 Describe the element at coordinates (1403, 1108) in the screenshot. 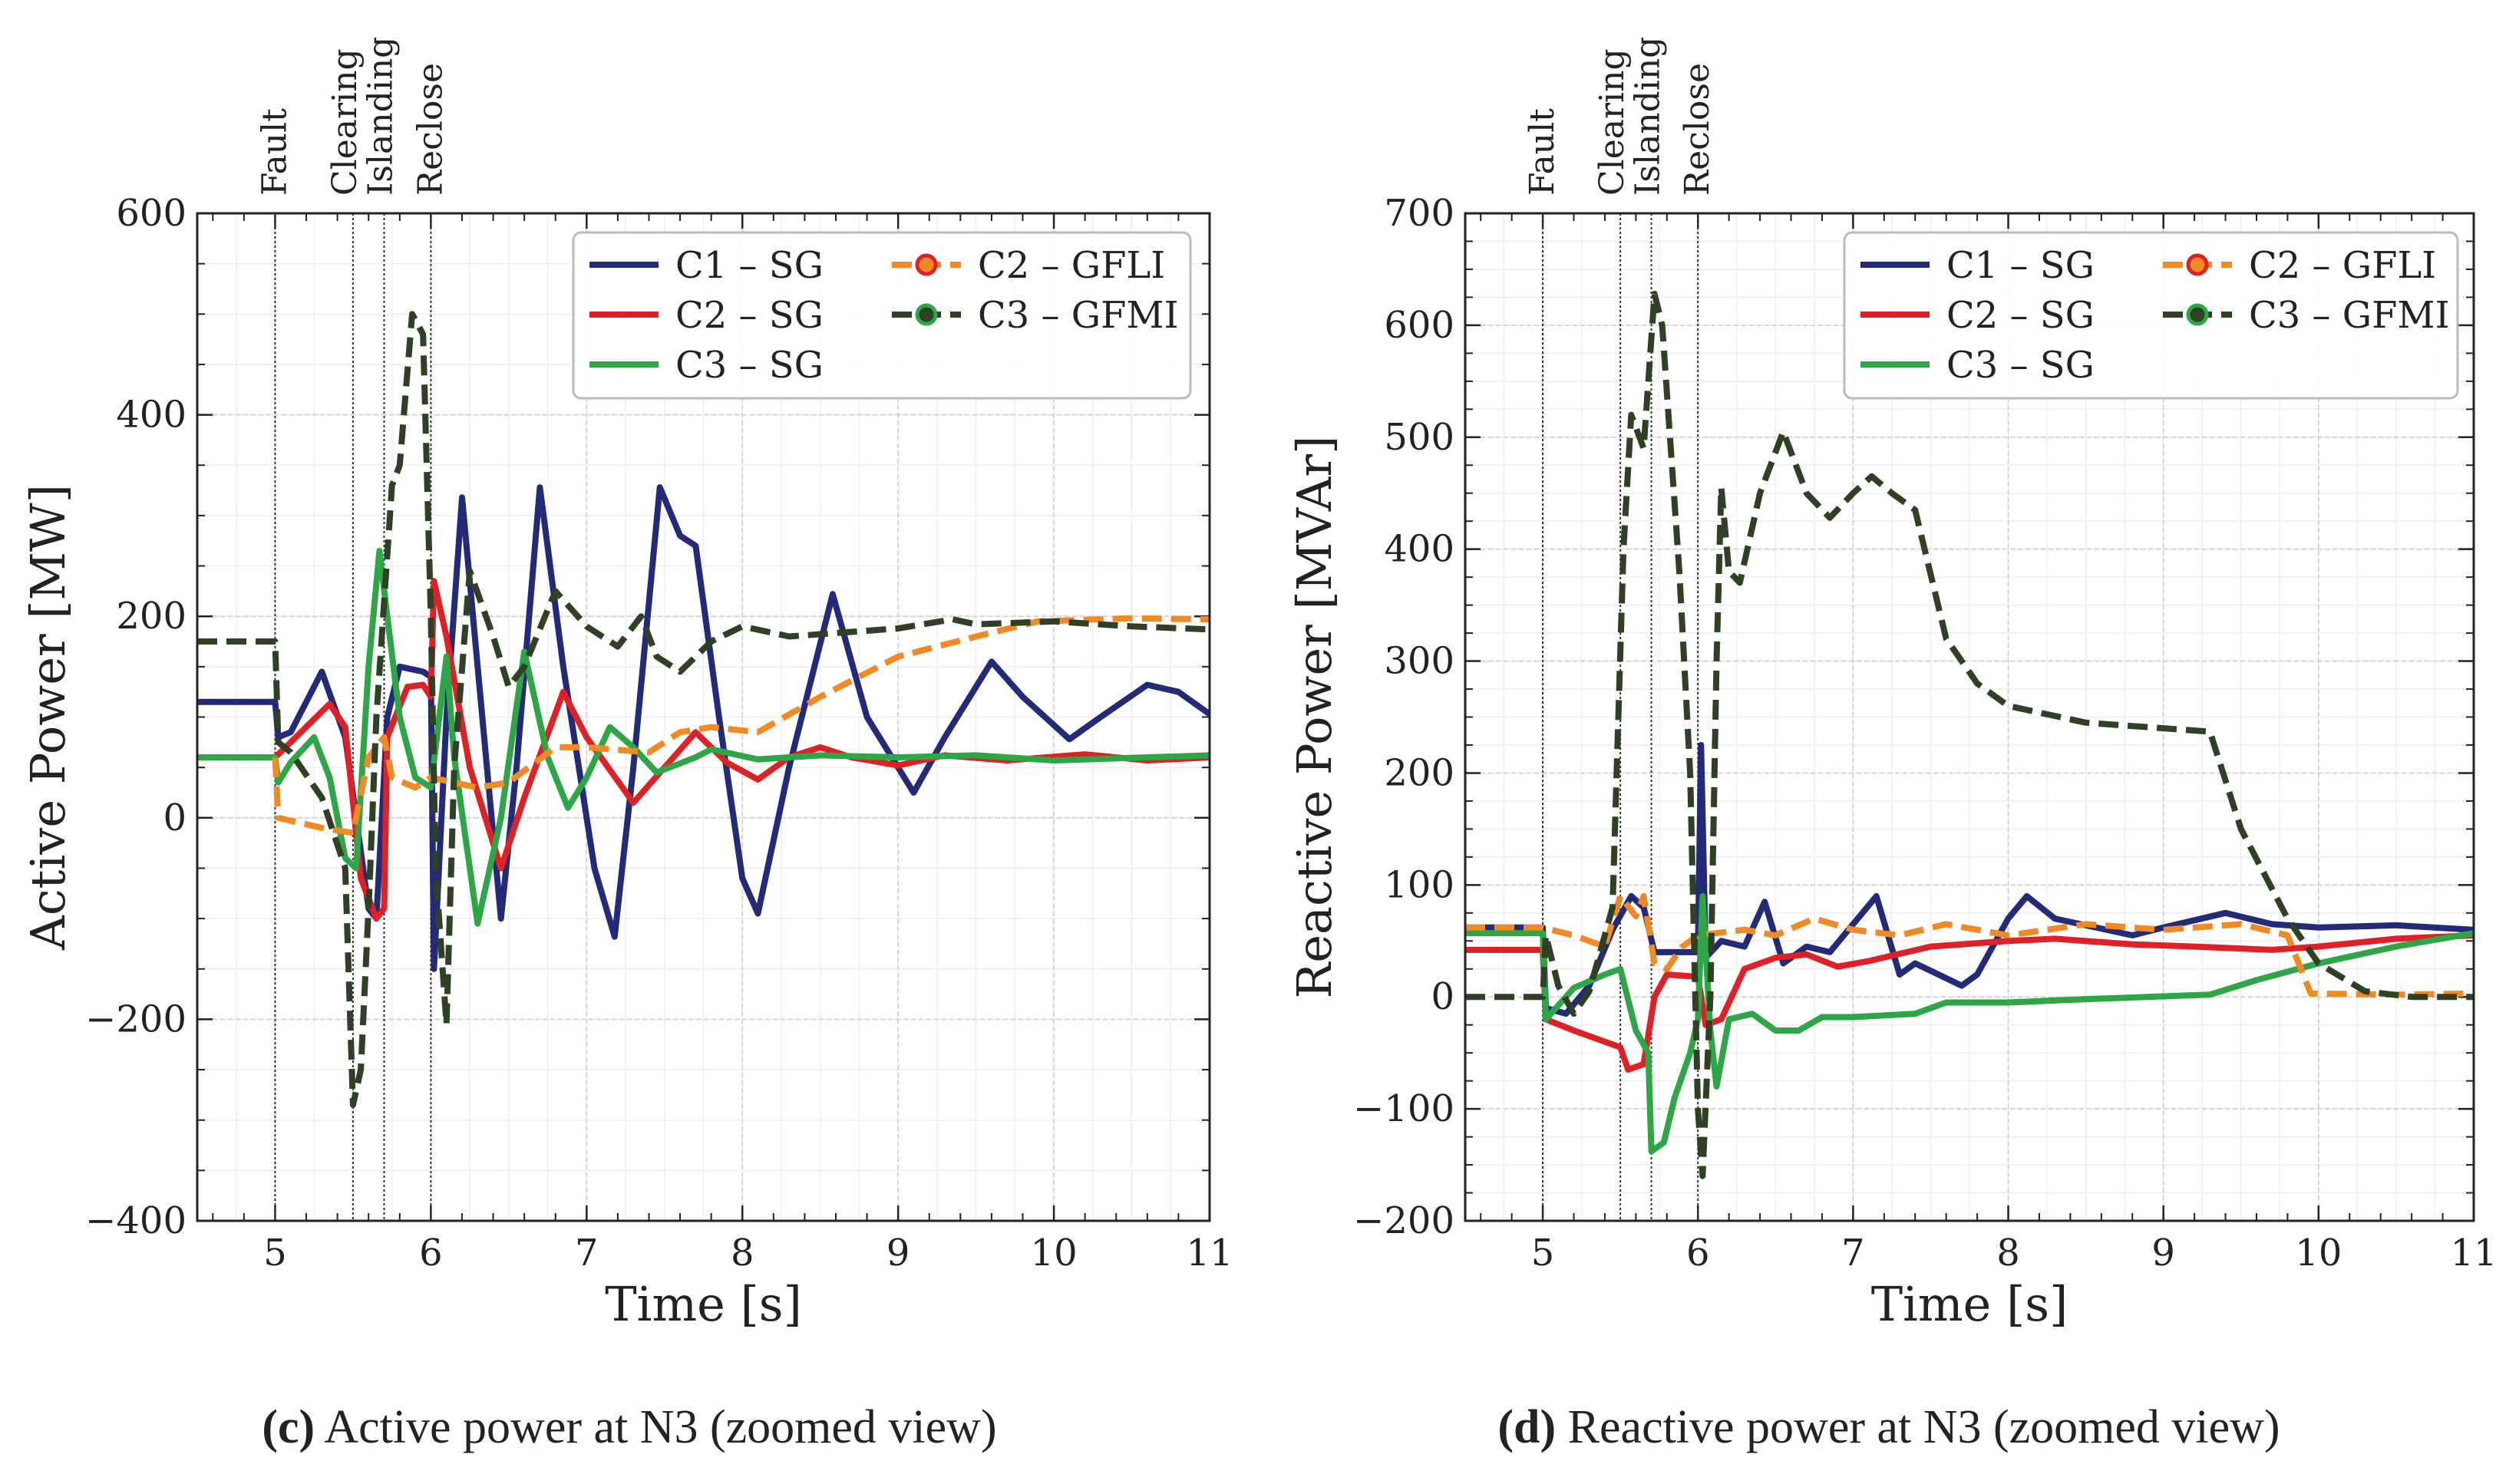

I see `y-tick-label: −100` at that location.